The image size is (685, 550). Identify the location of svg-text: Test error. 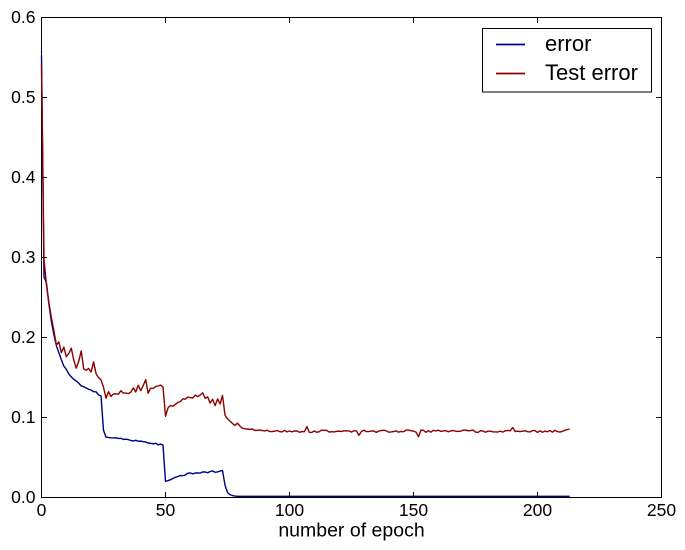
(591, 72).